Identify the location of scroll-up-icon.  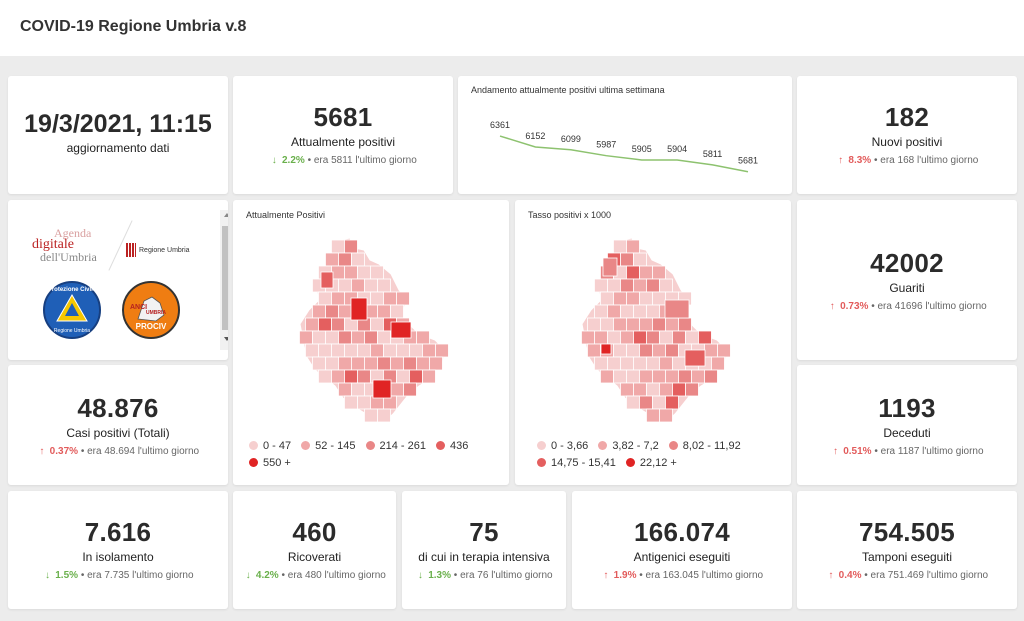
(226, 215).